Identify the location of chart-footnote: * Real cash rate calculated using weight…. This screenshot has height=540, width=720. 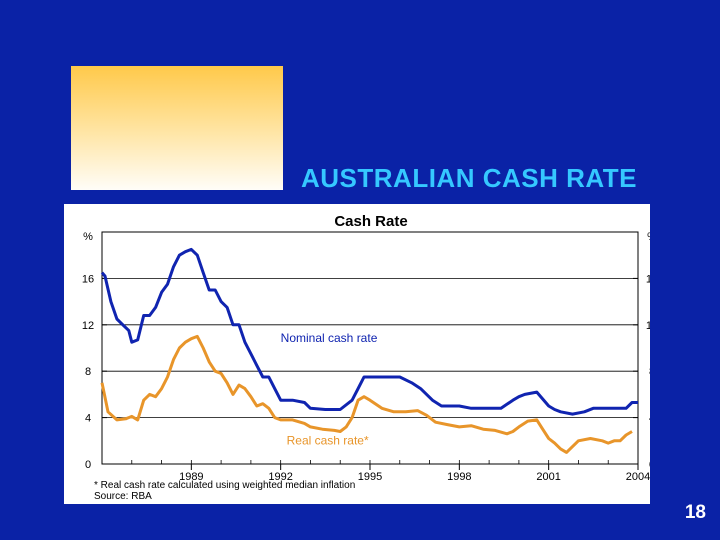
(224, 485).